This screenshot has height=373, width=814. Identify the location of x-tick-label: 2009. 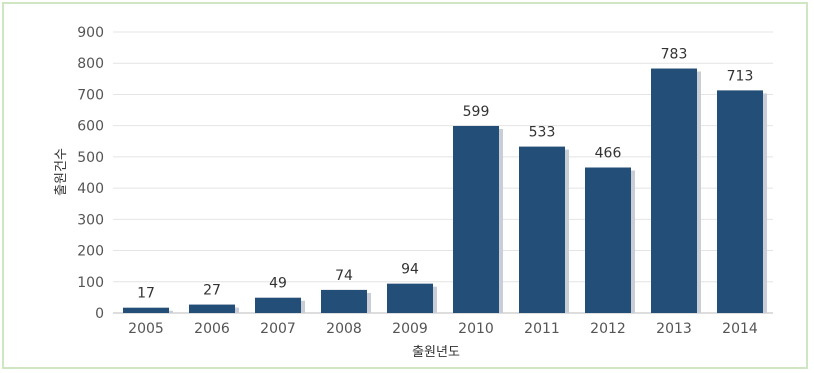
(410, 329).